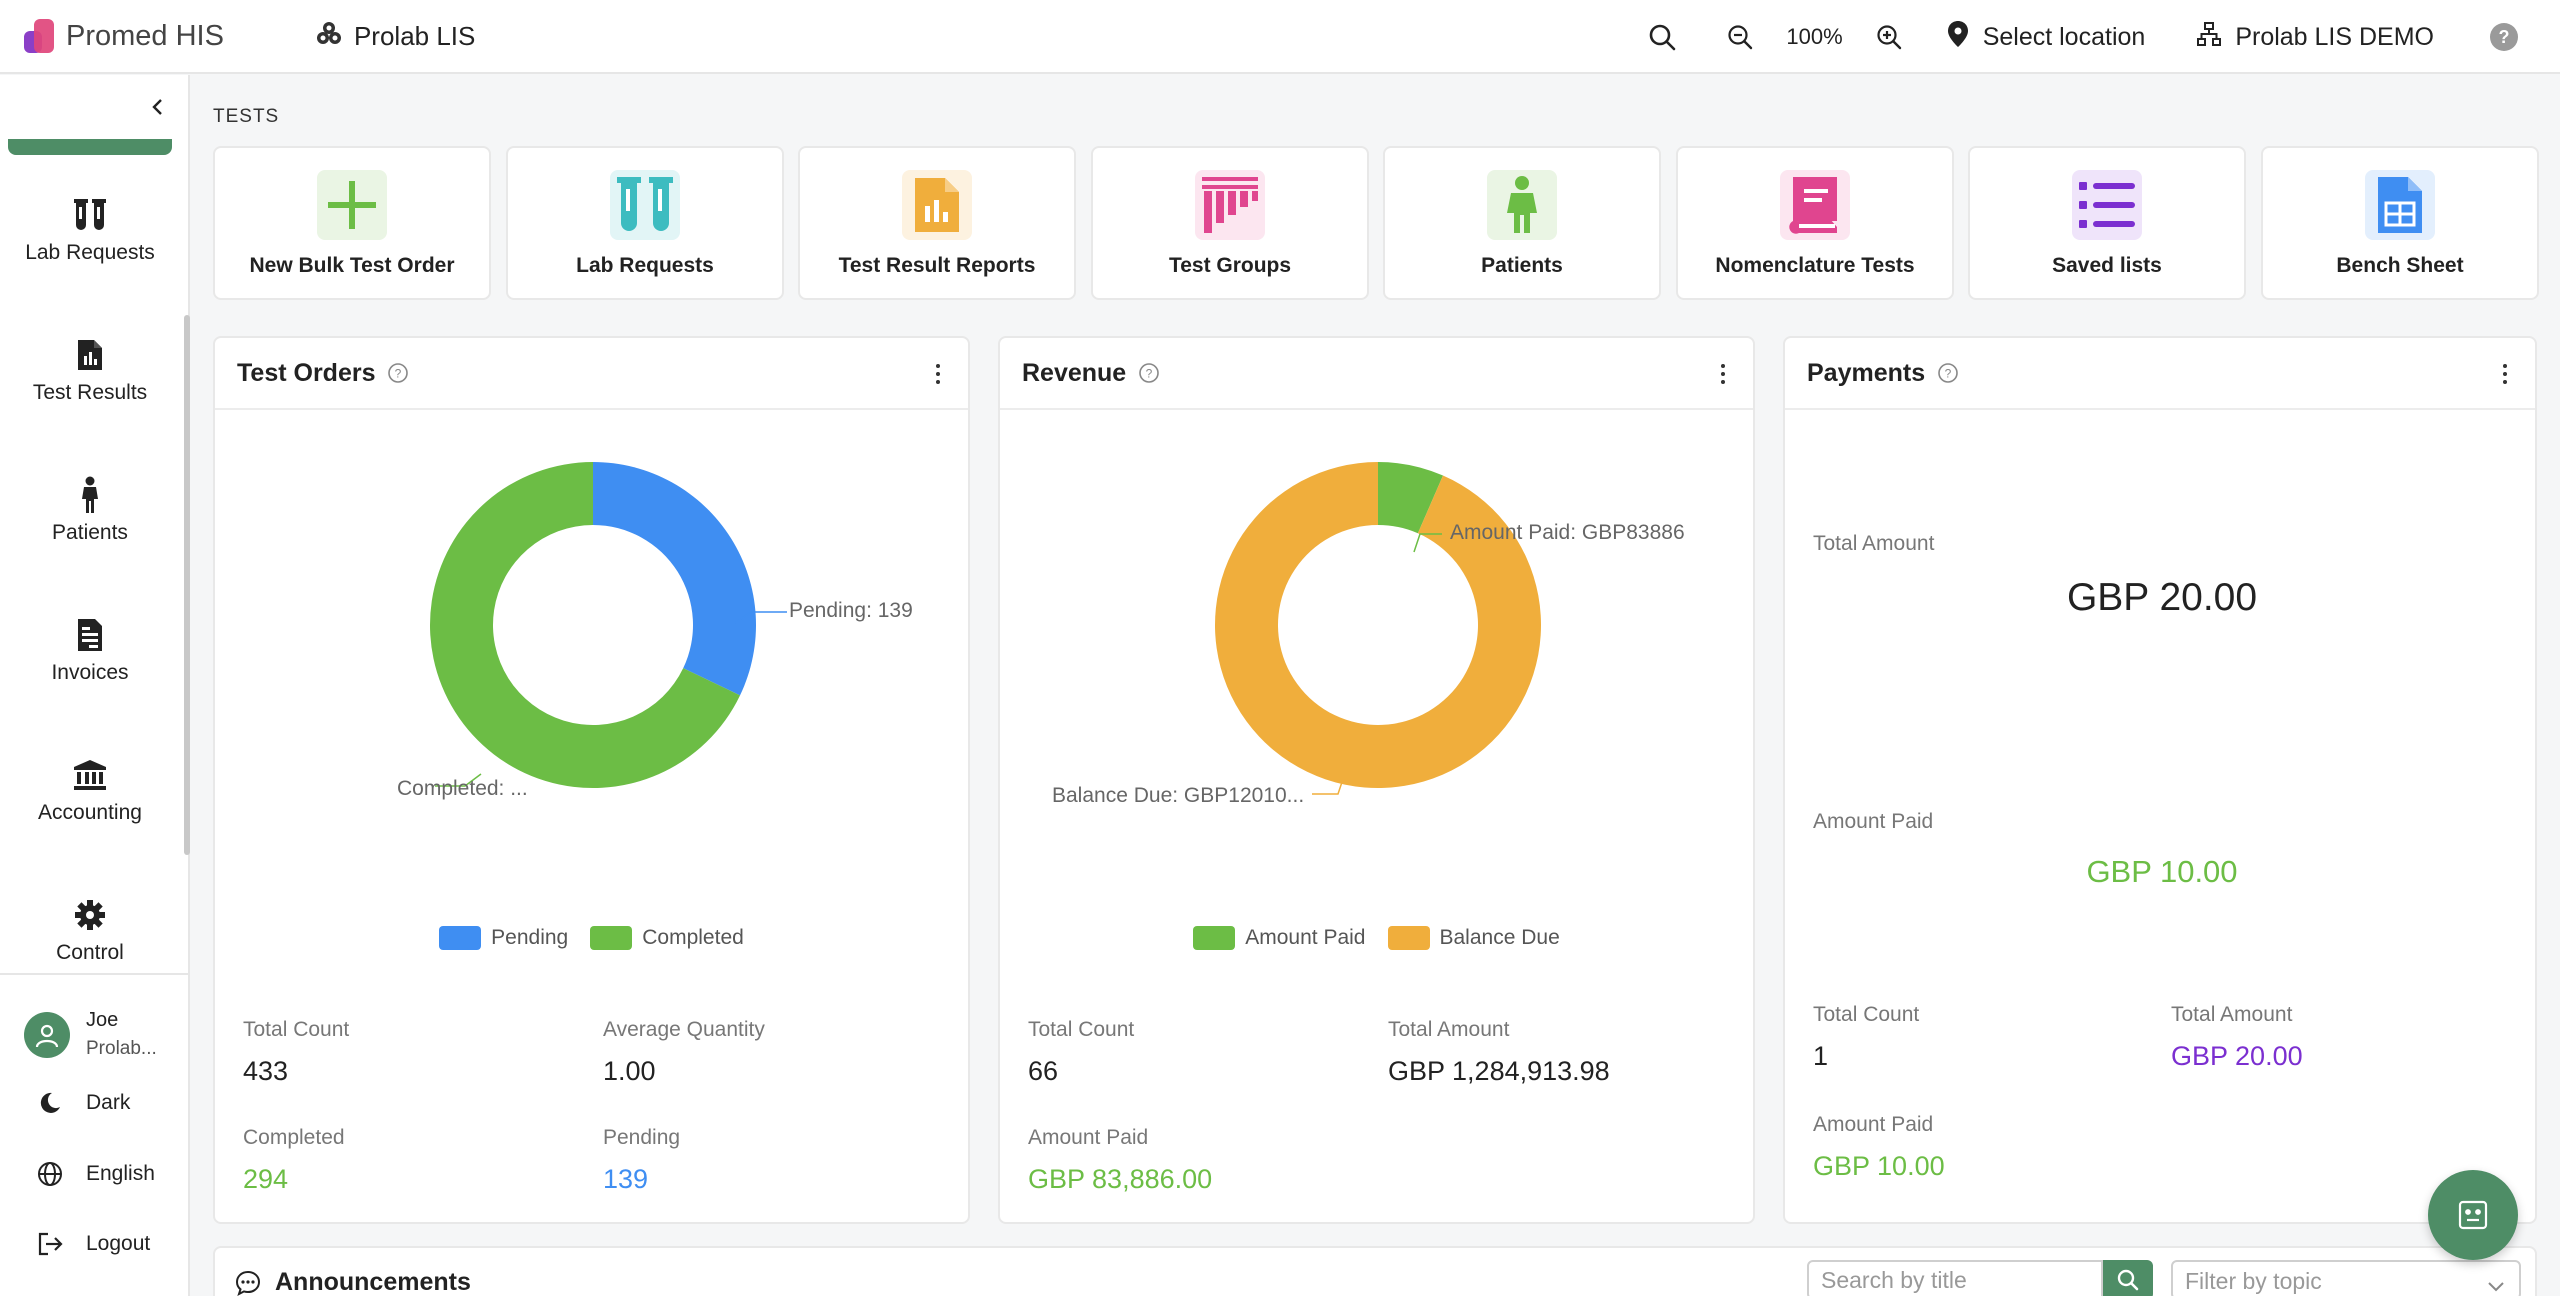 The image size is (2560, 1296). I want to click on legend-label: Pending, so click(530, 937).